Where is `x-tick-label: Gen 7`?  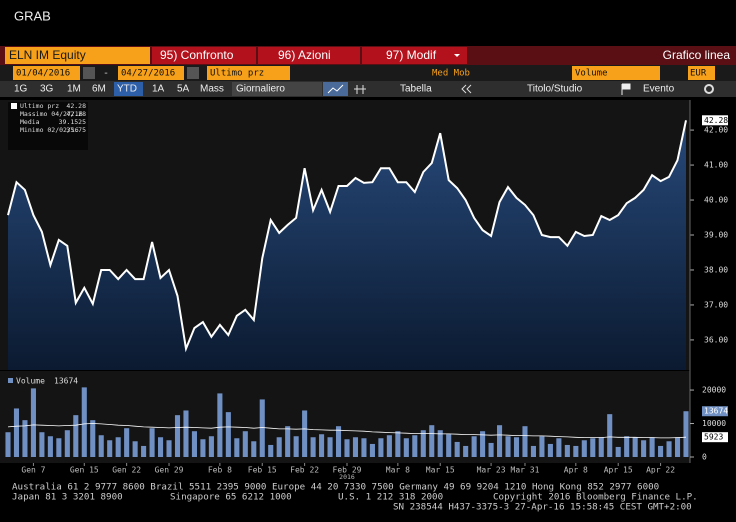
x-tick-label: Gen 7 is located at coordinates (33, 470).